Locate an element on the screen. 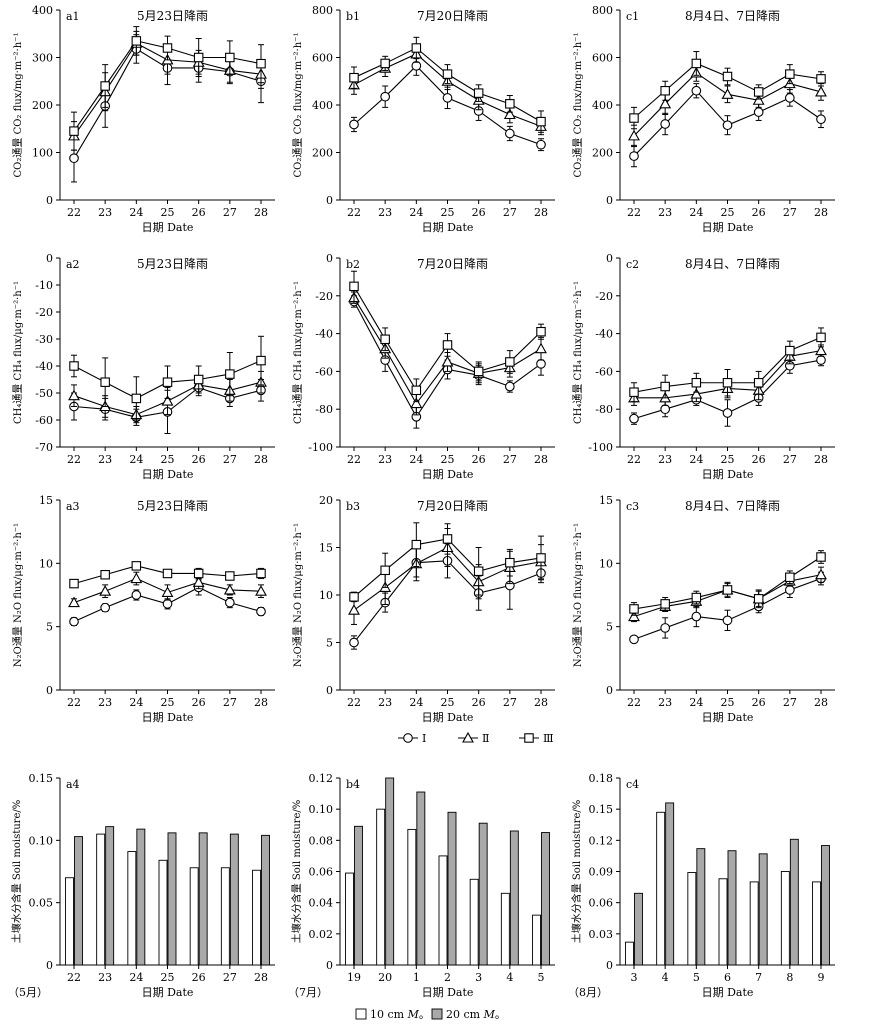 Image resolution: width=872 pixels, height=1032 pixels. panel-title: 5月23日降雨 is located at coordinates (172, 506).